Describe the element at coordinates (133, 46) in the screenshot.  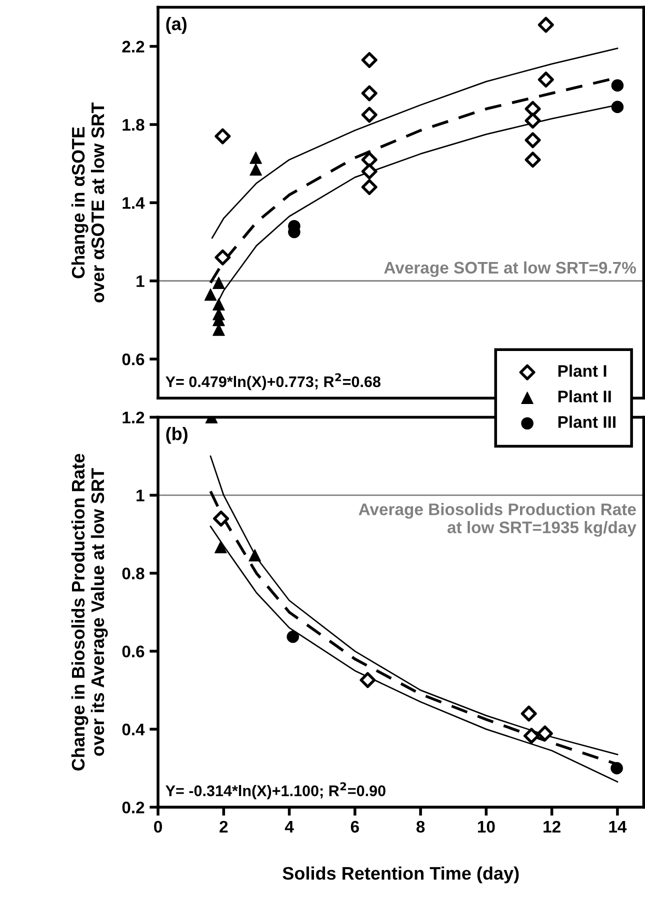
I see `y-tick-label: 2.2` at that location.